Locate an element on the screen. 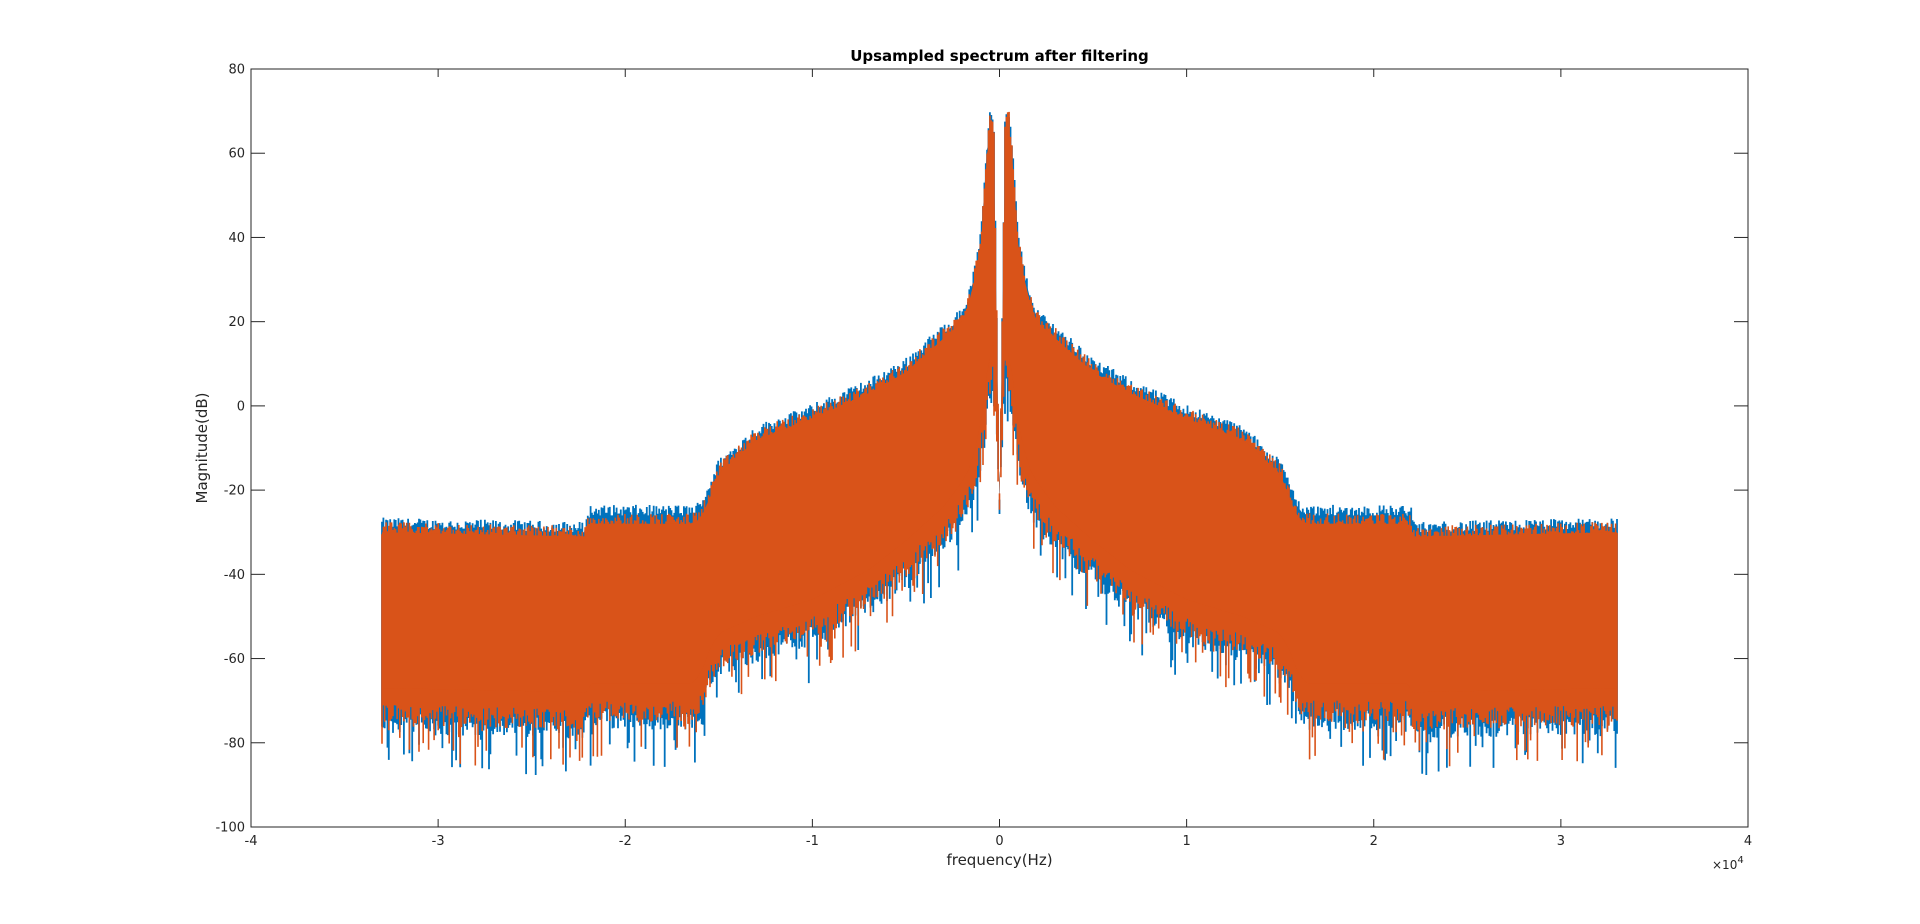 Image resolution: width=1920 pixels, height=924 pixels. x-tick-label: -1 is located at coordinates (812, 841).